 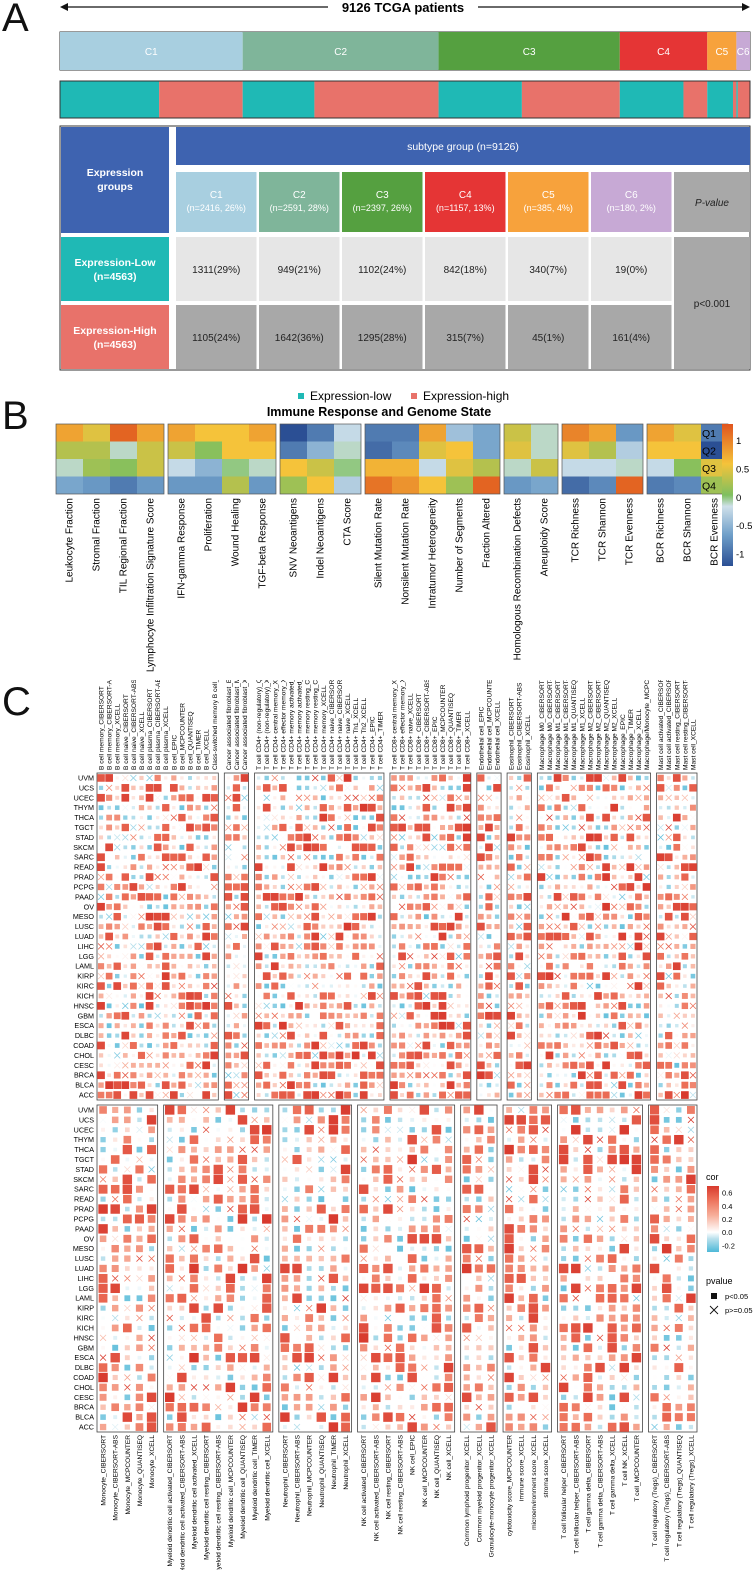 What do you see at coordinates (298, 1478) in the screenshot?
I see `cell-type-label: Neutrophil_CIBERSORT-ABS` at bounding box center [298, 1478].